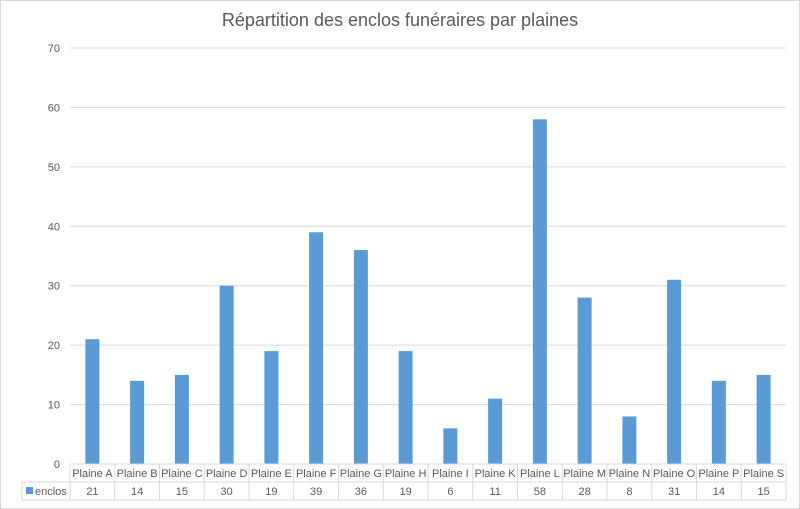 The image size is (800, 509). Describe the element at coordinates (763, 474) in the screenshot. I see `x-tick-label: Plaine S` at that location.